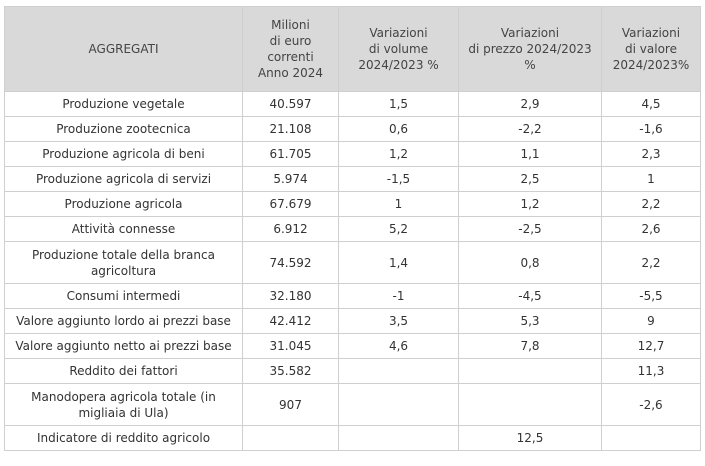  Describe the element at coordinates (530, 204) in the screenshot. I see `cell-price: 1,2` at that location.